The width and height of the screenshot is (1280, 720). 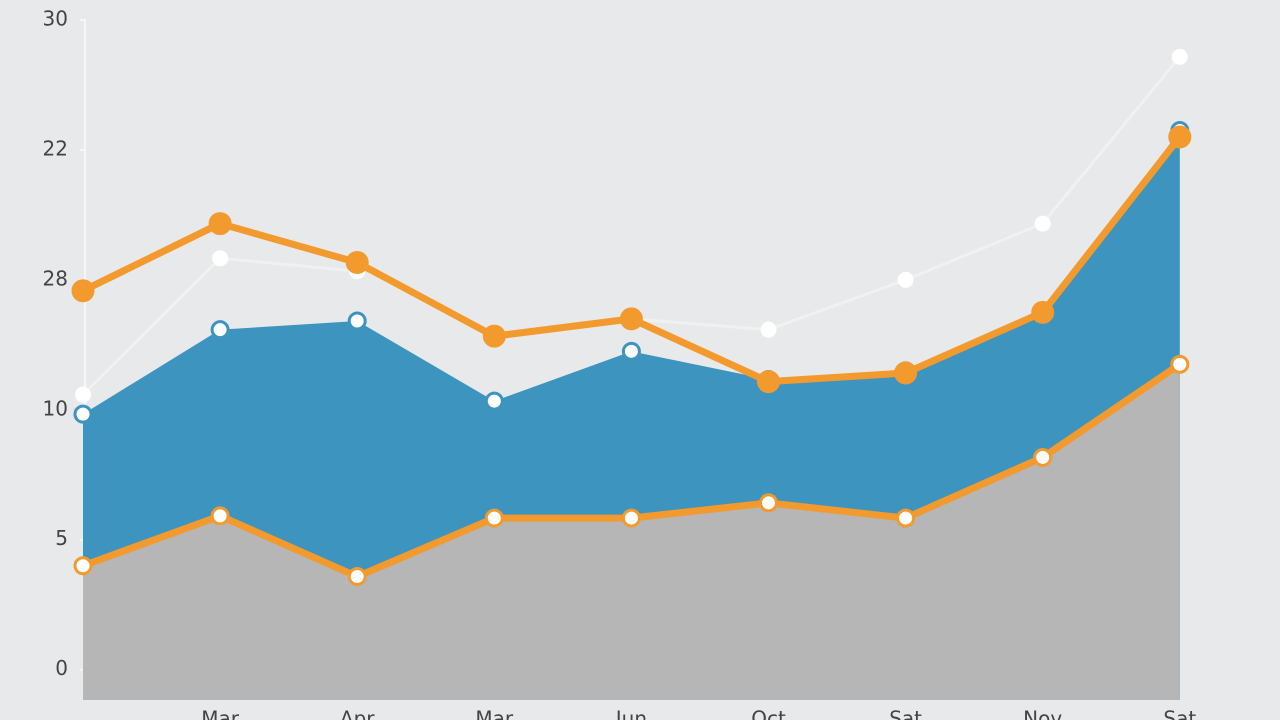 What do you see at coordinates (1042, 713) in the screenshot?
I see `x-tick-label: Nov` at bounding box center [1042, 713].